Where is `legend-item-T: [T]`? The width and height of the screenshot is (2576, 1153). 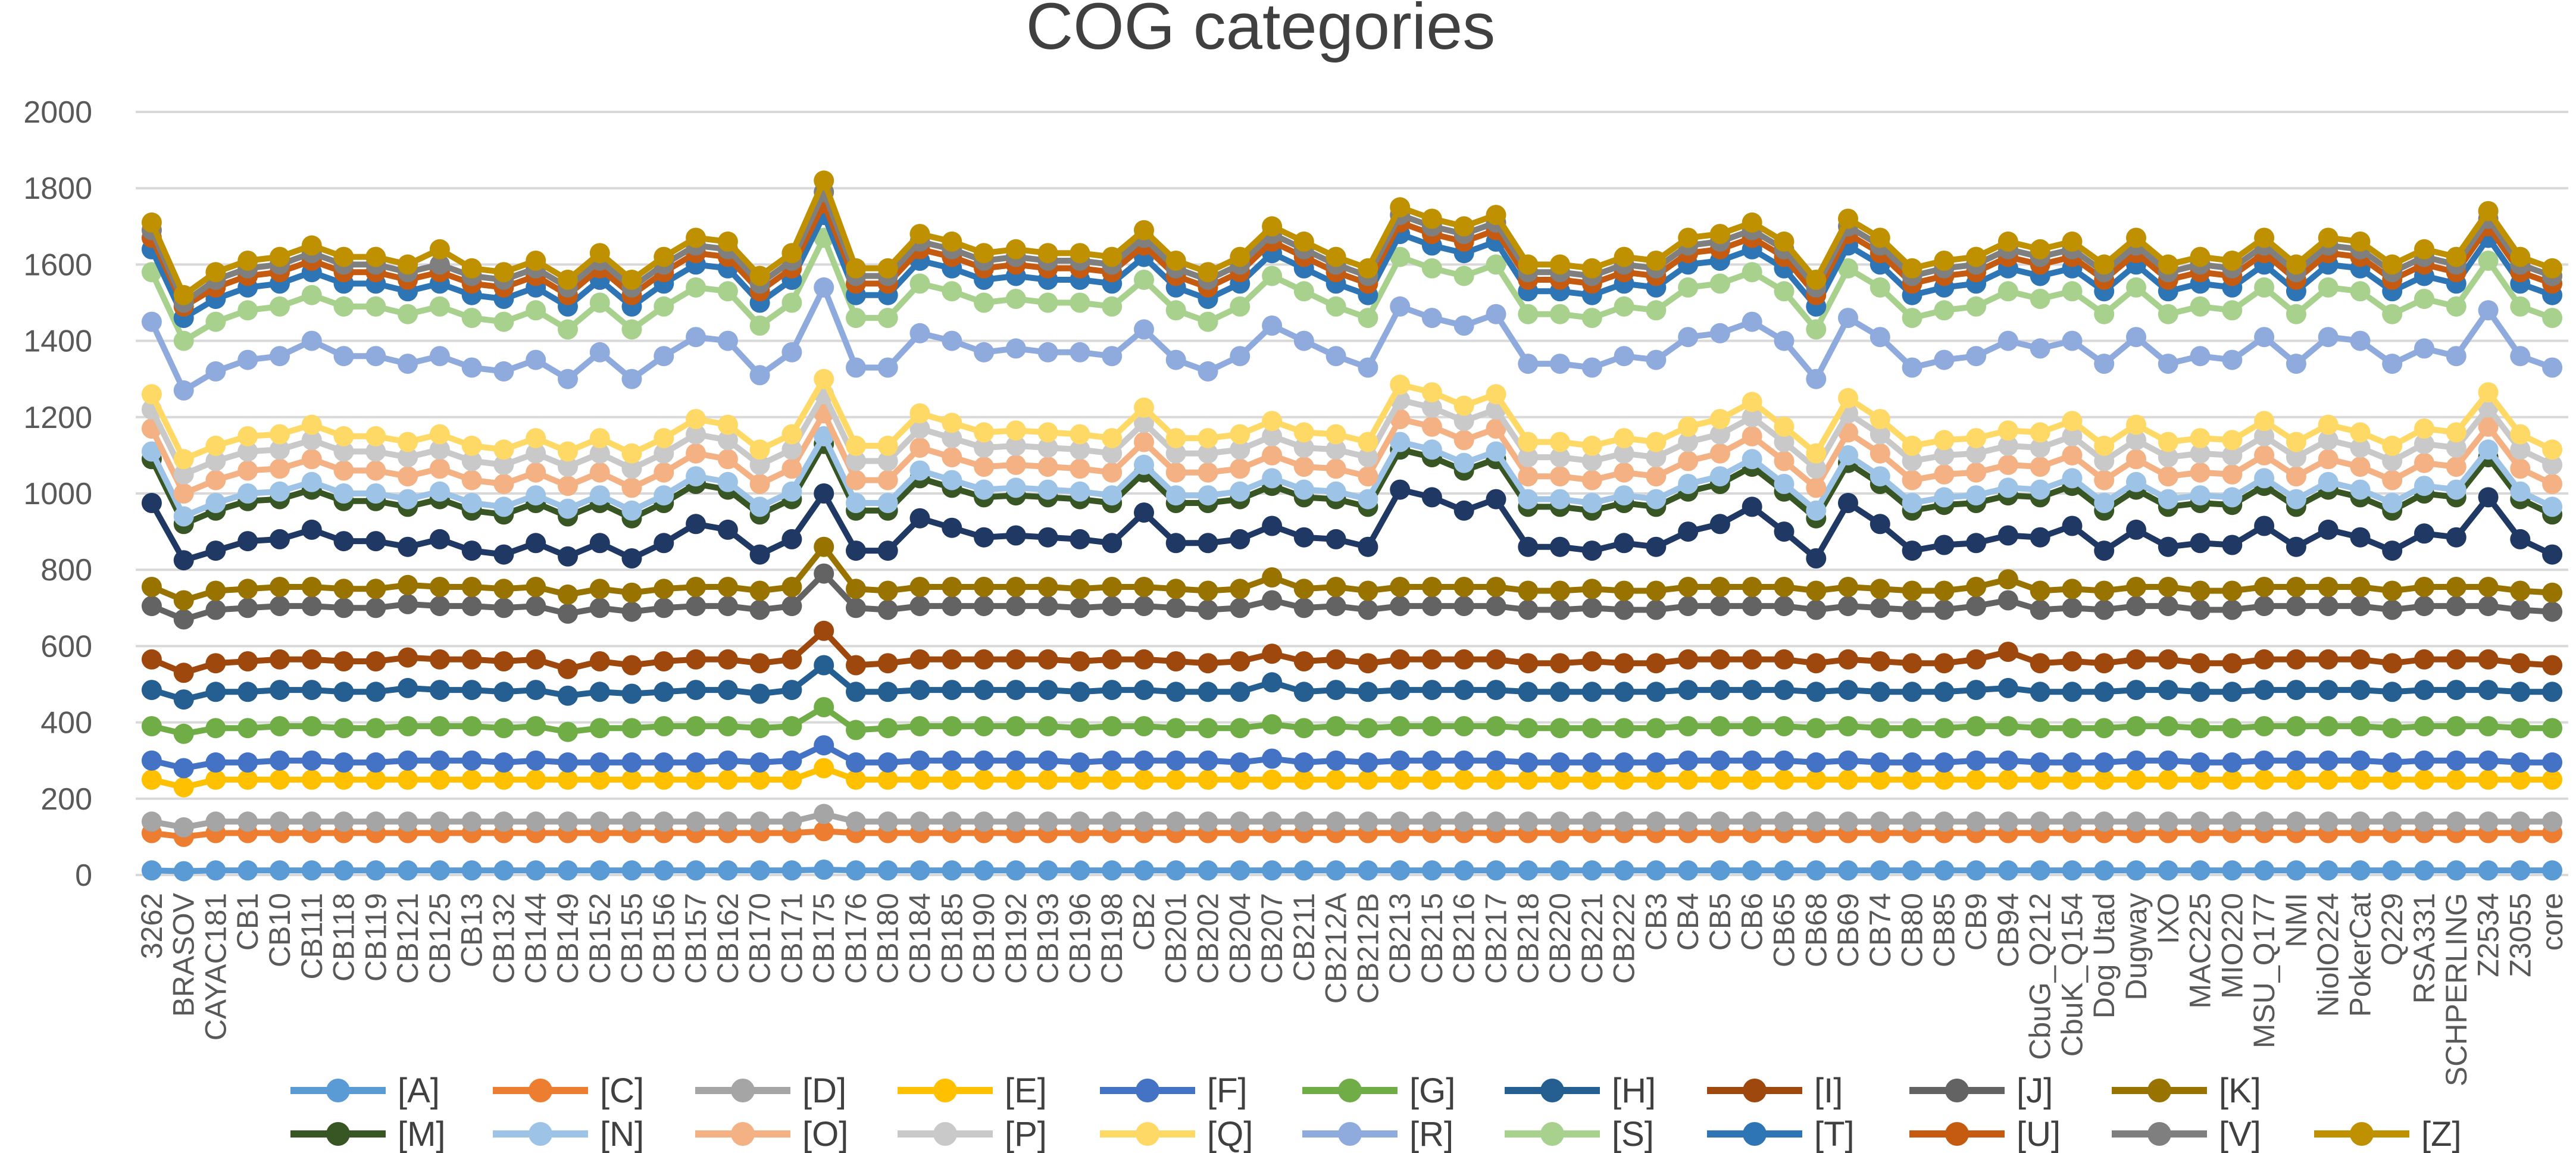
legend-item-T: [T] is located at coordinates (1781, 1134).